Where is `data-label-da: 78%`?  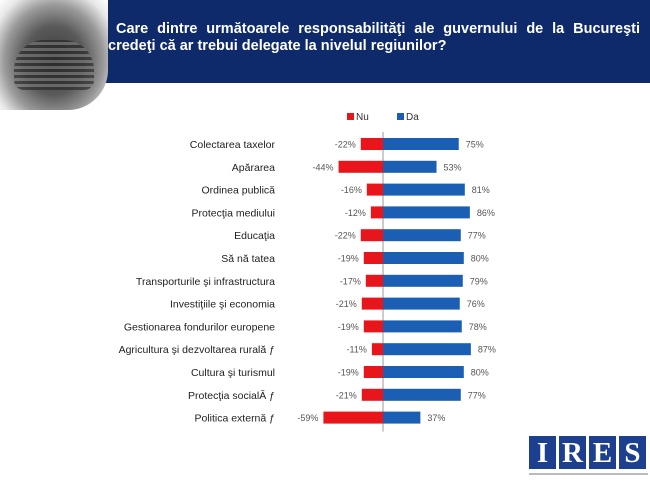
data-label-da: 78% is located at coordinates (478, 327).